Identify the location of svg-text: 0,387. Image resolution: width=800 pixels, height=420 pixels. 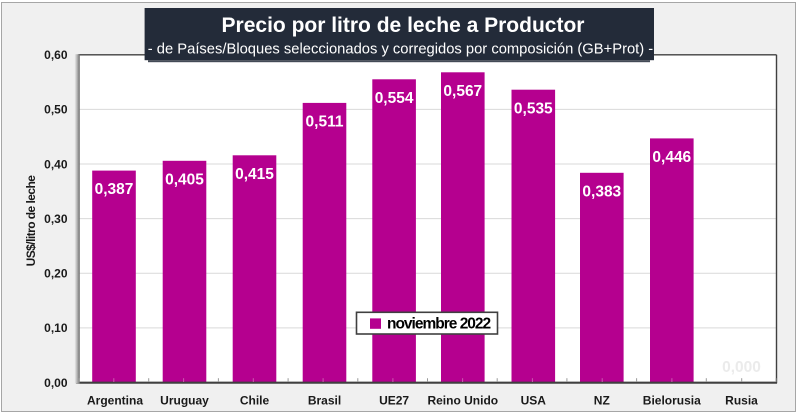
(114, 189).